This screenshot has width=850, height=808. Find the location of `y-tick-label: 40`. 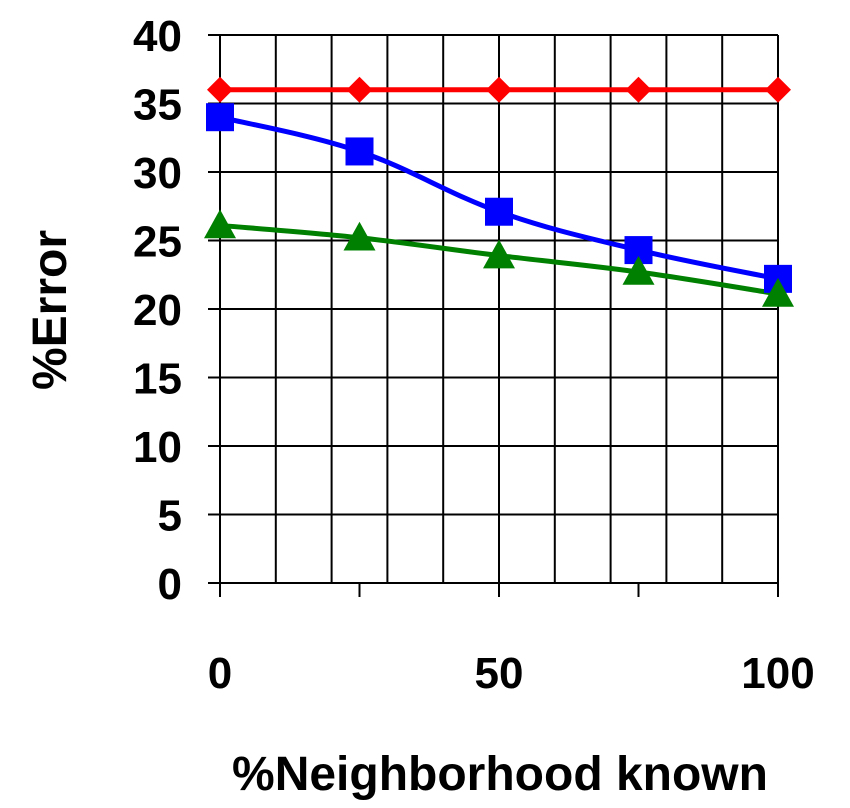

y-tick-label: 40 is located at coordinates (157, 36).